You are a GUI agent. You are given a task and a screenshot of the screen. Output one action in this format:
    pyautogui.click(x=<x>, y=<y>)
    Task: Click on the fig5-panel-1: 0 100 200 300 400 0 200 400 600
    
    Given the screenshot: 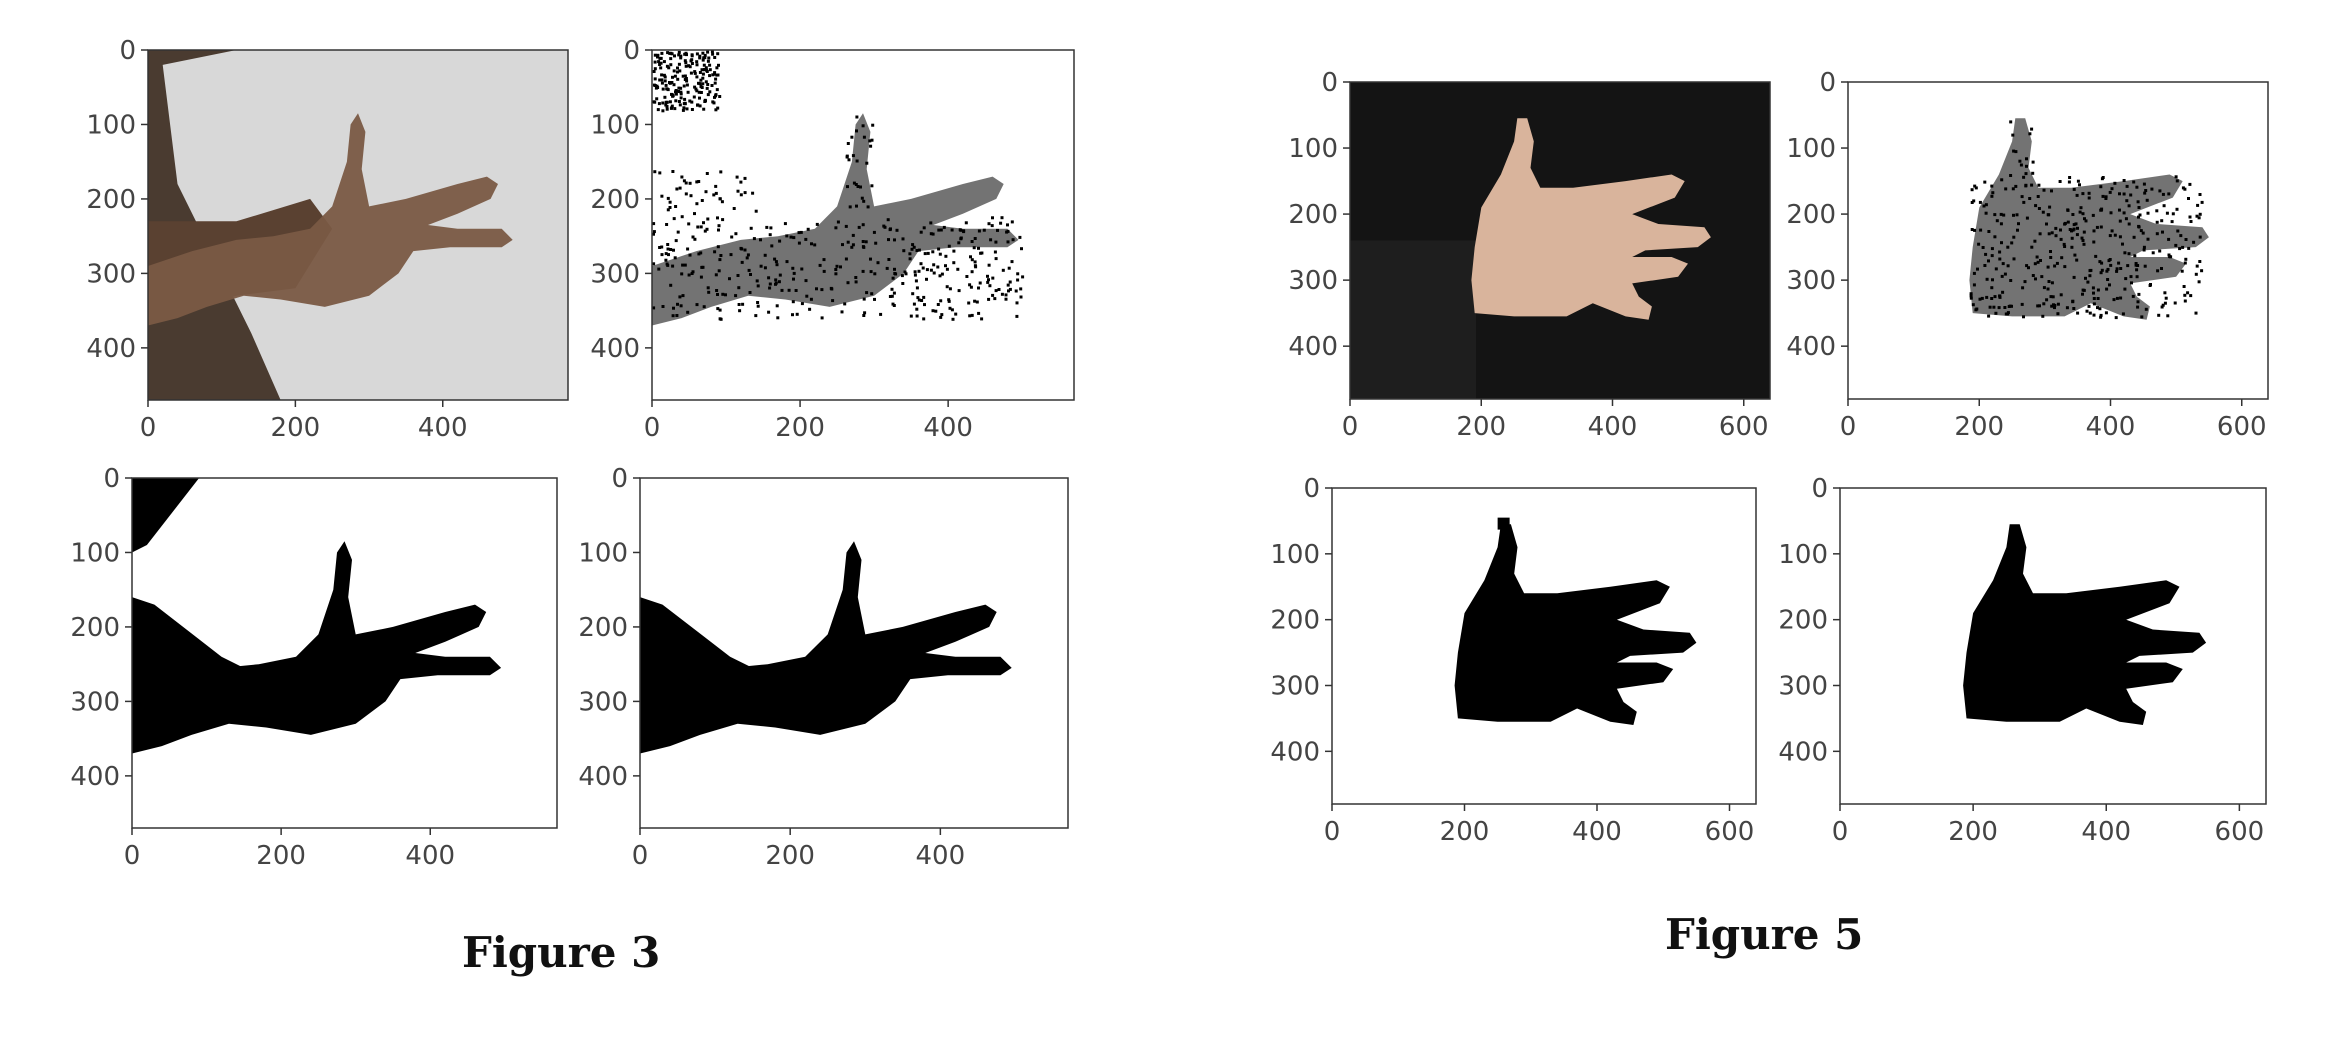 What is the action you would take?
    pyautogui.click(x=1529, y=255)
    